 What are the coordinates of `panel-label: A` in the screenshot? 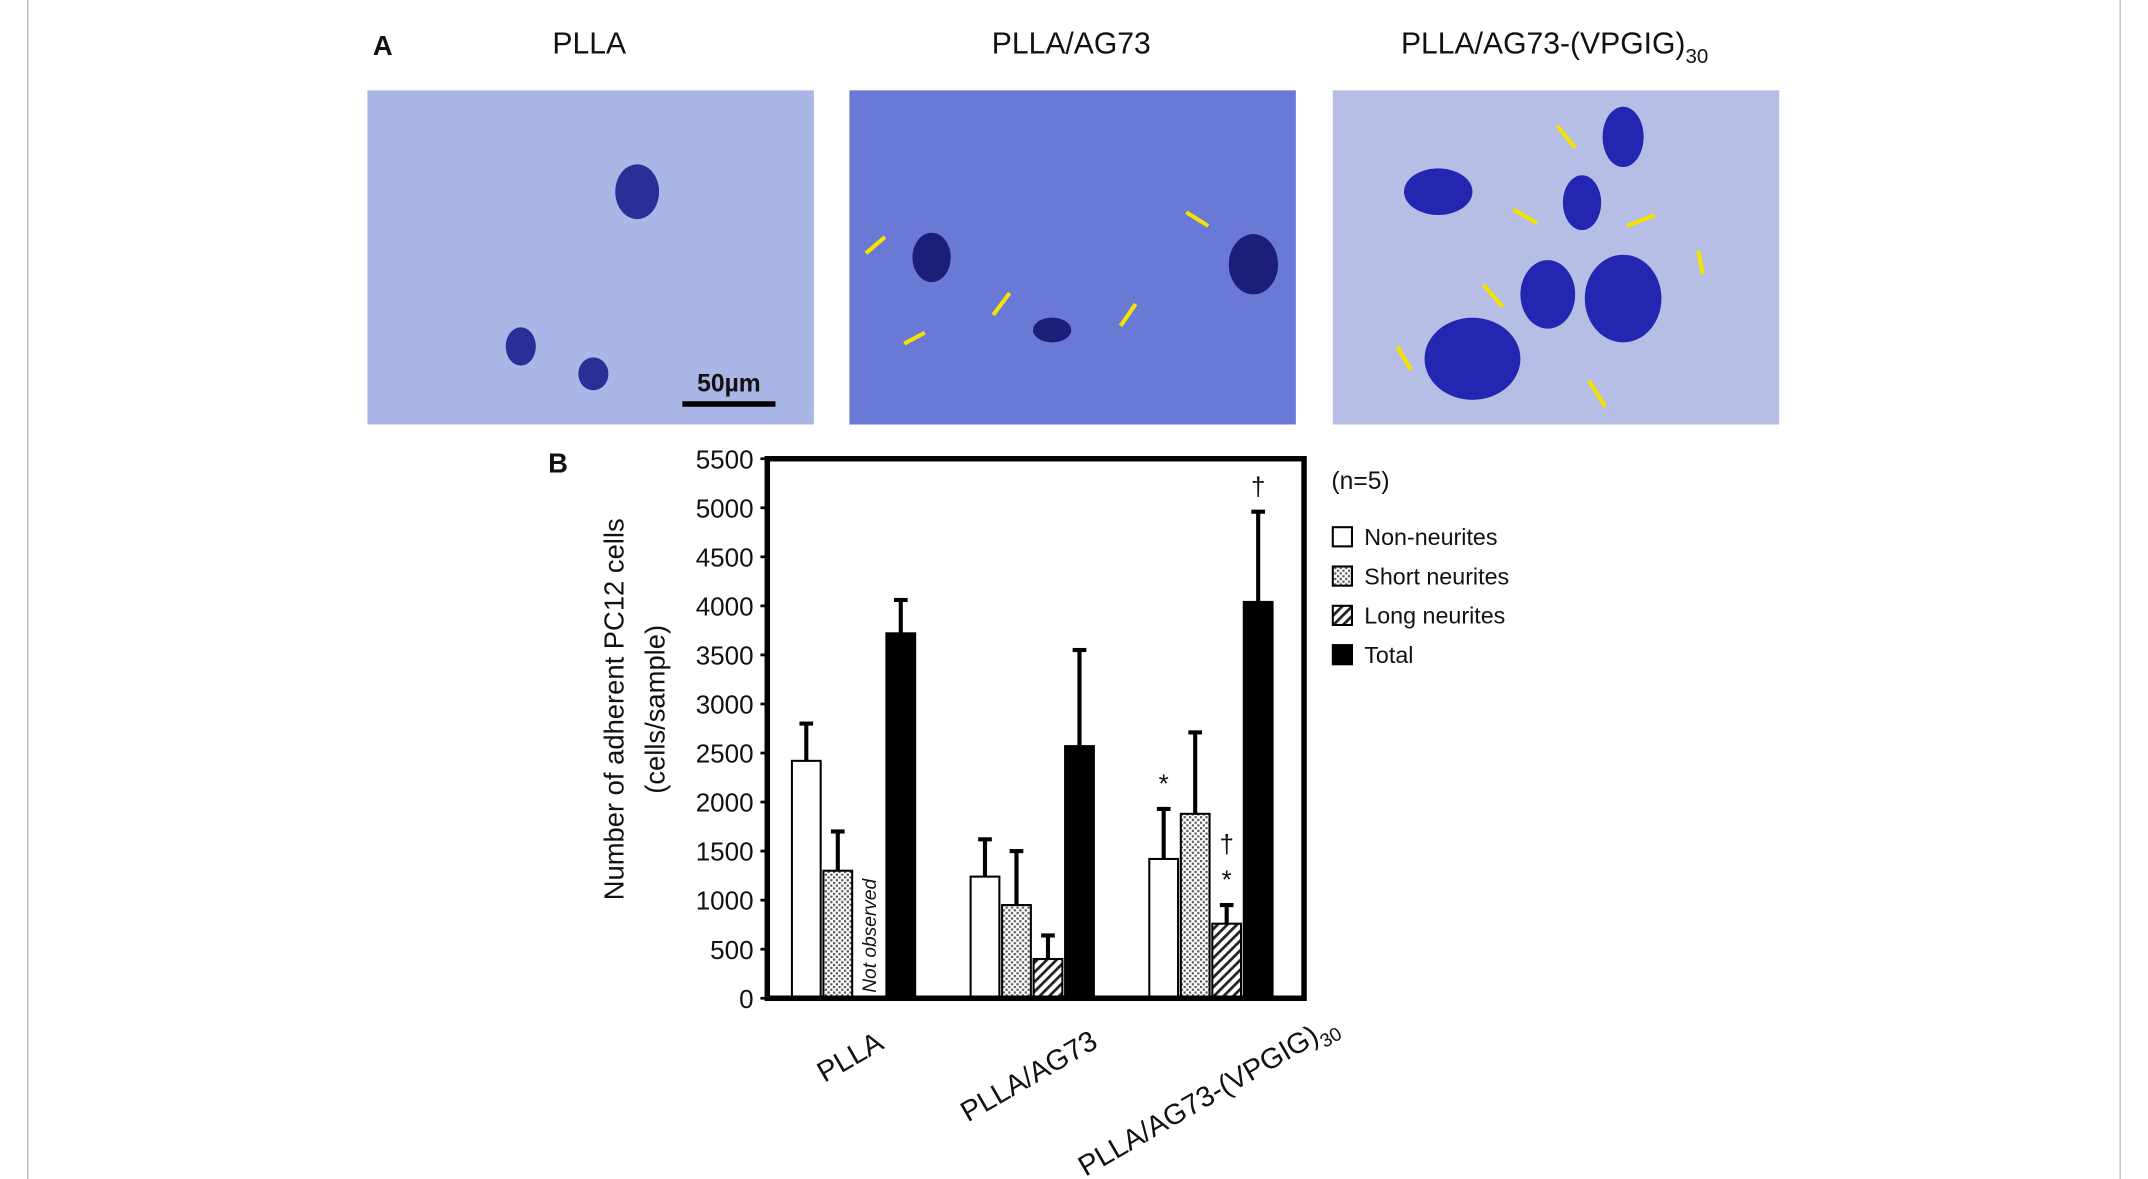 It's located at (383, 45).